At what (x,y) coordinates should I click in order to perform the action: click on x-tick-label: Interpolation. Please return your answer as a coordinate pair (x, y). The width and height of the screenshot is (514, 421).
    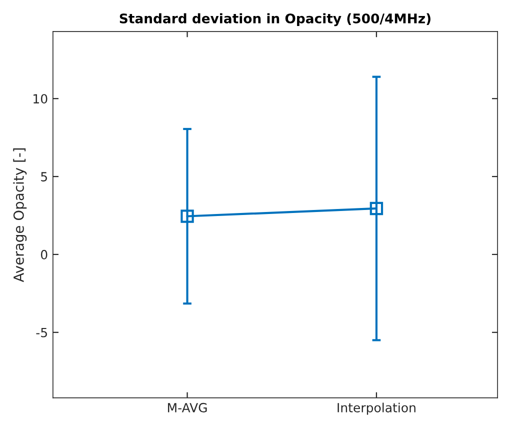
    Looking at the image, I should click on (377, 408).